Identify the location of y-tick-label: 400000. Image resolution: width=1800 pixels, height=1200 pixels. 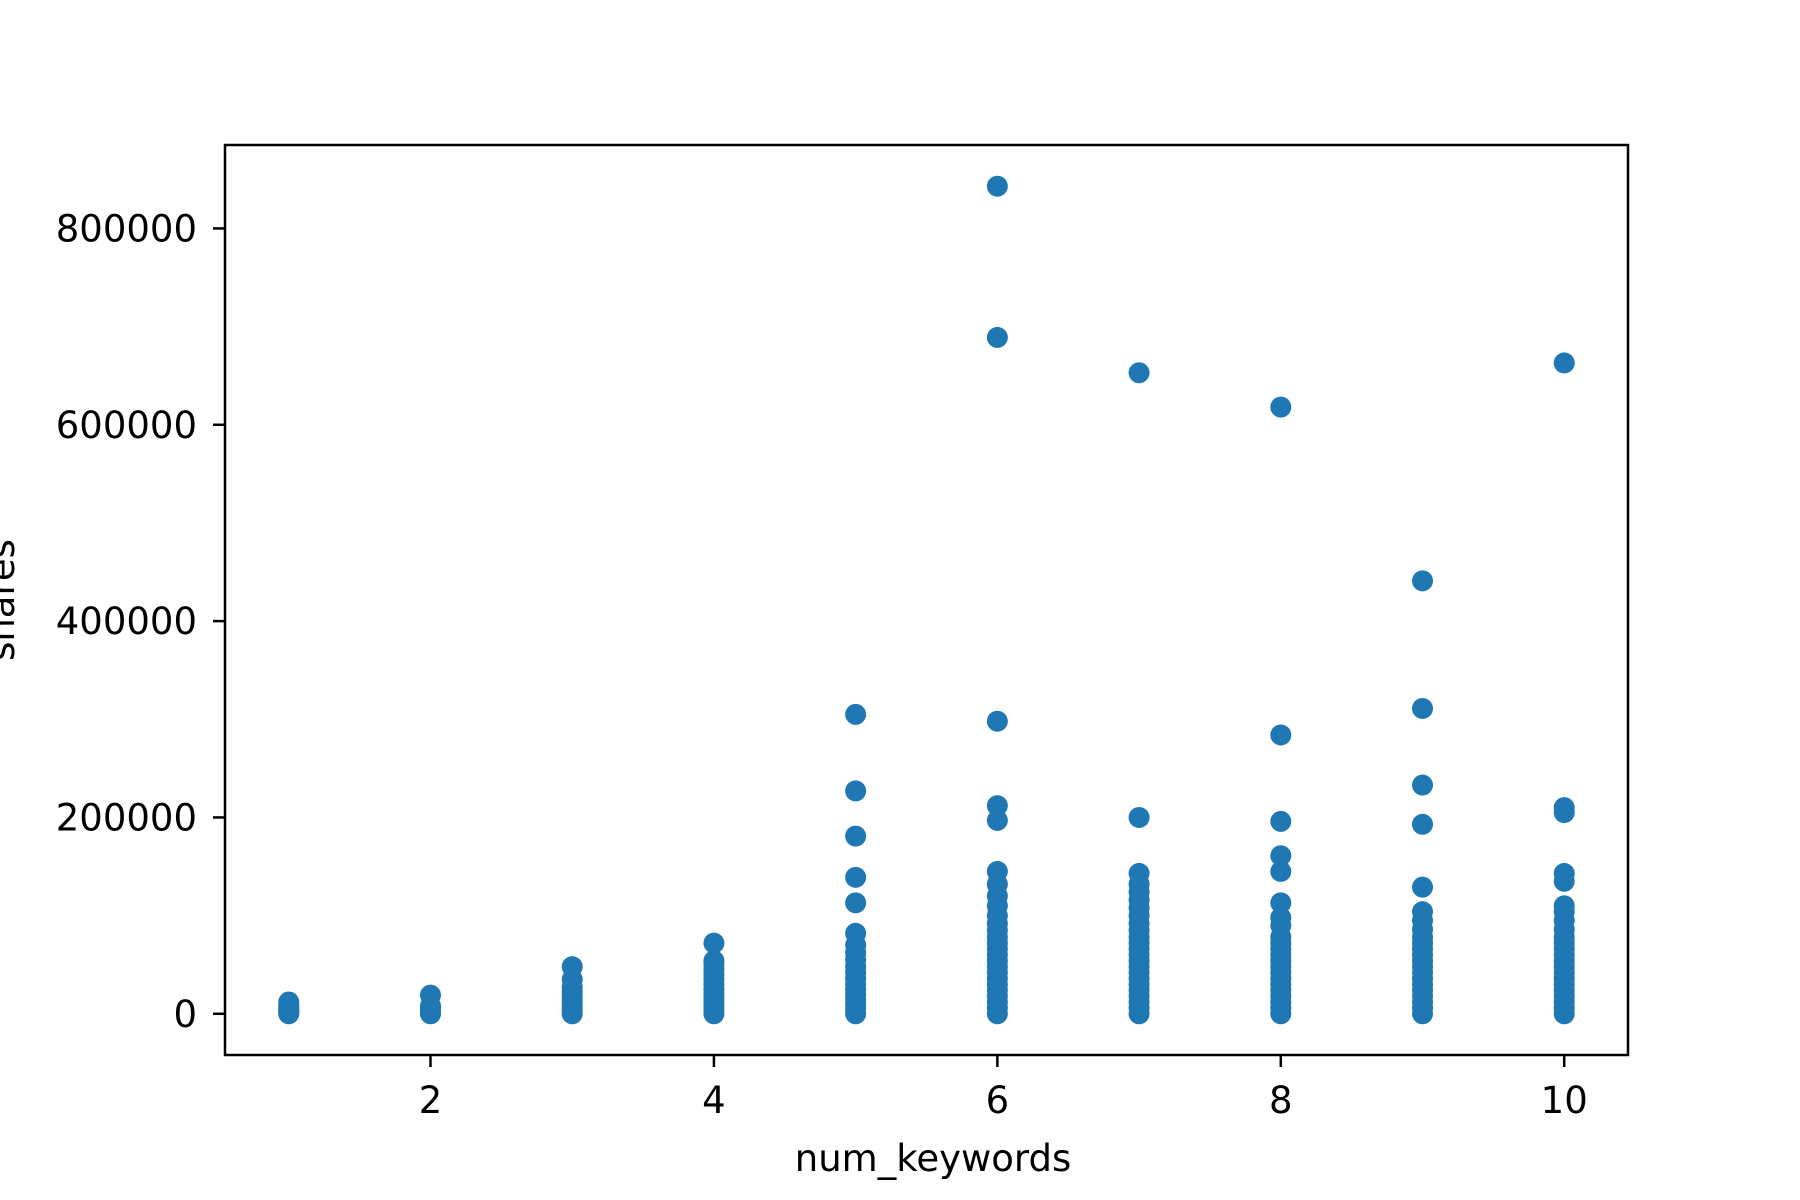
(126, 621).